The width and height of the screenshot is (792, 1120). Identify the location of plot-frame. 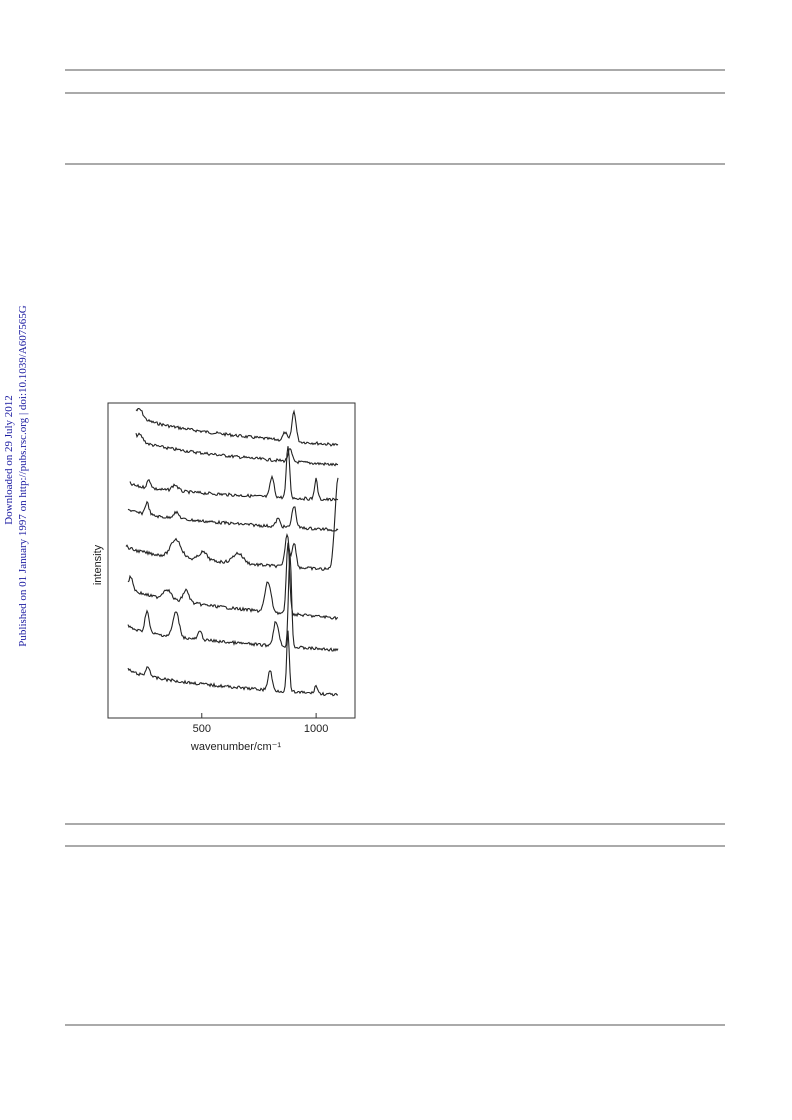
(231, 560).